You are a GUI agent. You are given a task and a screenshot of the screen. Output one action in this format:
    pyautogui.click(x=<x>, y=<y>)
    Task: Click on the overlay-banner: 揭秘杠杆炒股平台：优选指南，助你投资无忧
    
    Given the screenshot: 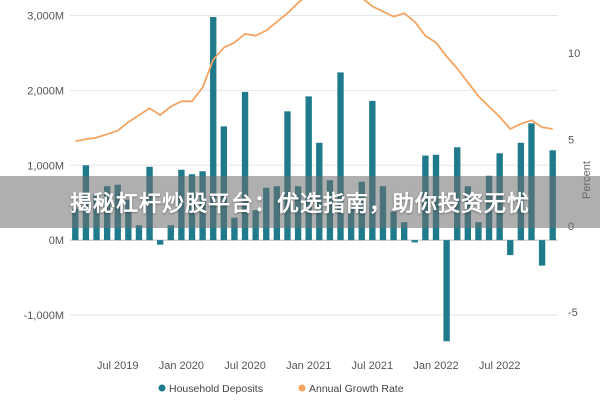 What is the action you would take?
    pyautogui.click(x=300, y=202)
    